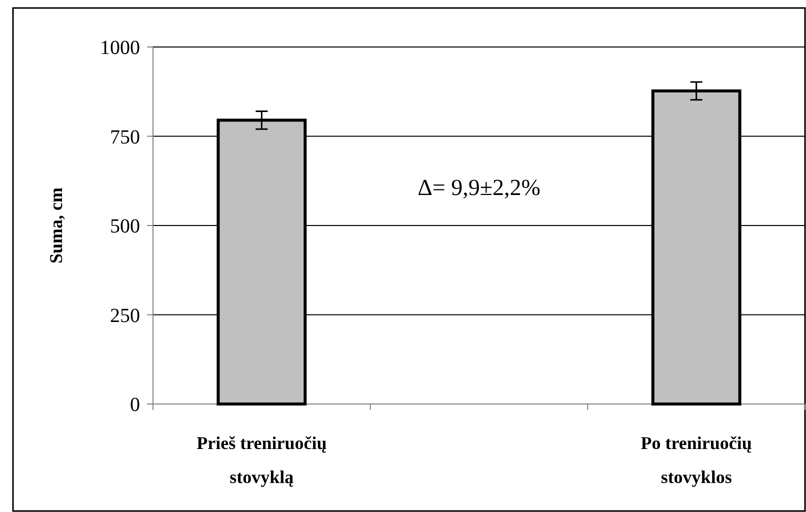 This screenshot has height=512, width=806. I want to click on y-tick-label: 750, so click(125, 137).